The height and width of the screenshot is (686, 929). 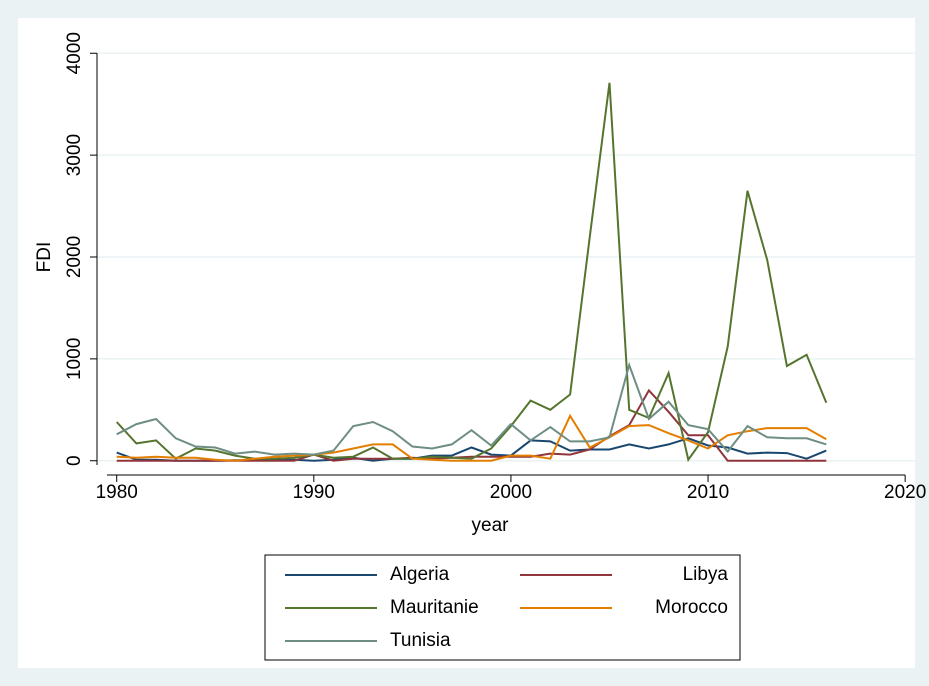 I want to click on legend-label: Tunisia, so click(x=420, y=640).